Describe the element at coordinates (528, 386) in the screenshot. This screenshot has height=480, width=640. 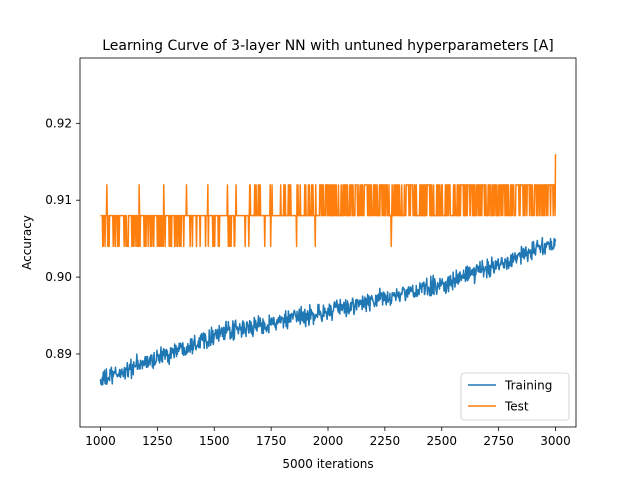
I see `legend-label-training: Training` at that location.